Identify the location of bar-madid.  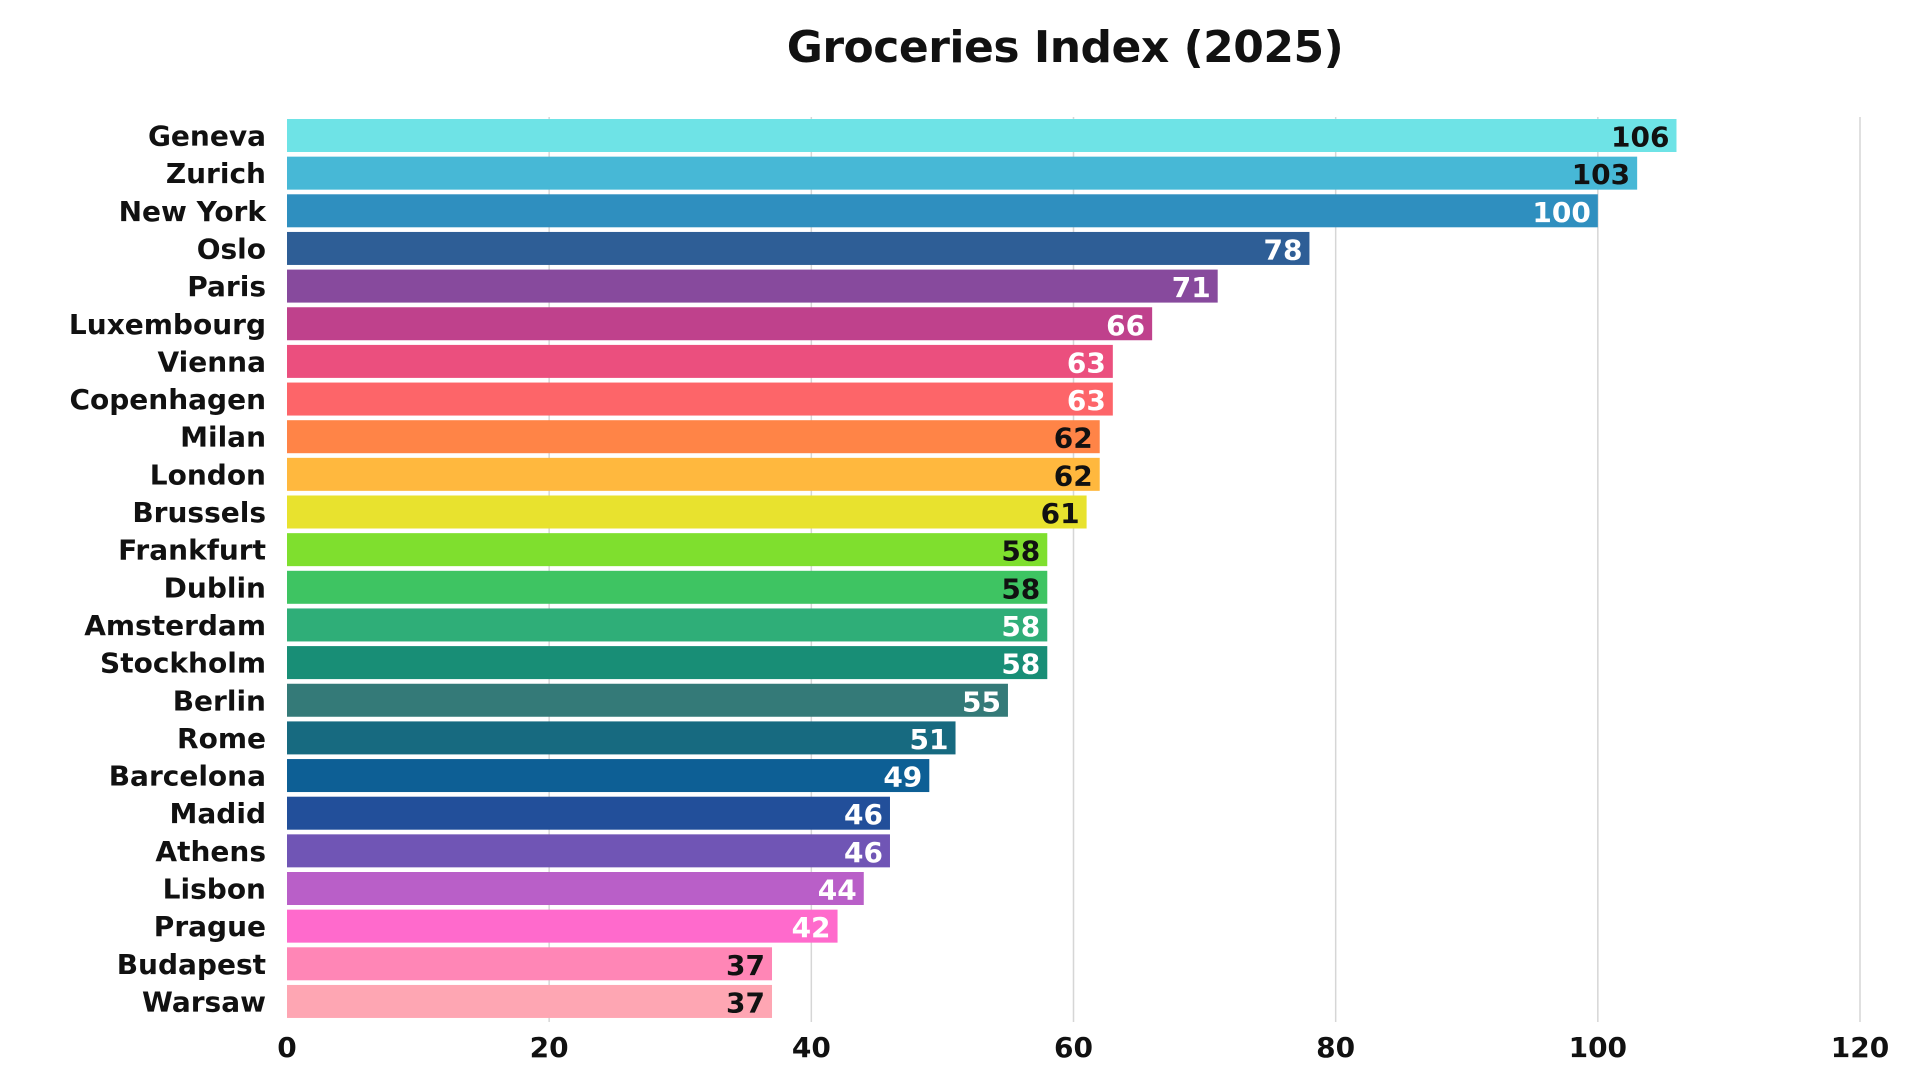
(588, 813).